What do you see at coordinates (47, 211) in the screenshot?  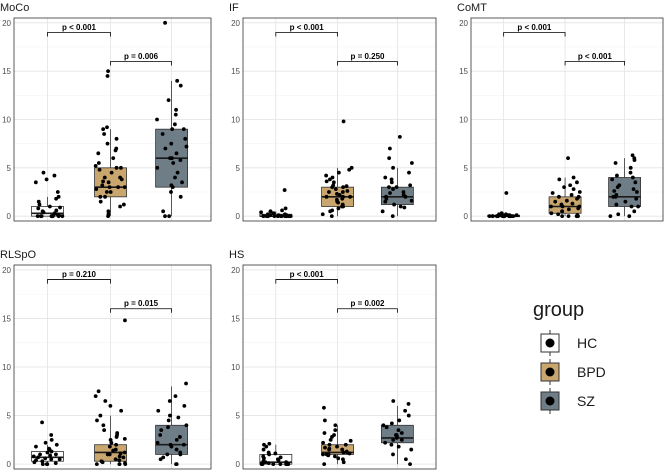 I see `box-body` at bounding box center [47, 211].